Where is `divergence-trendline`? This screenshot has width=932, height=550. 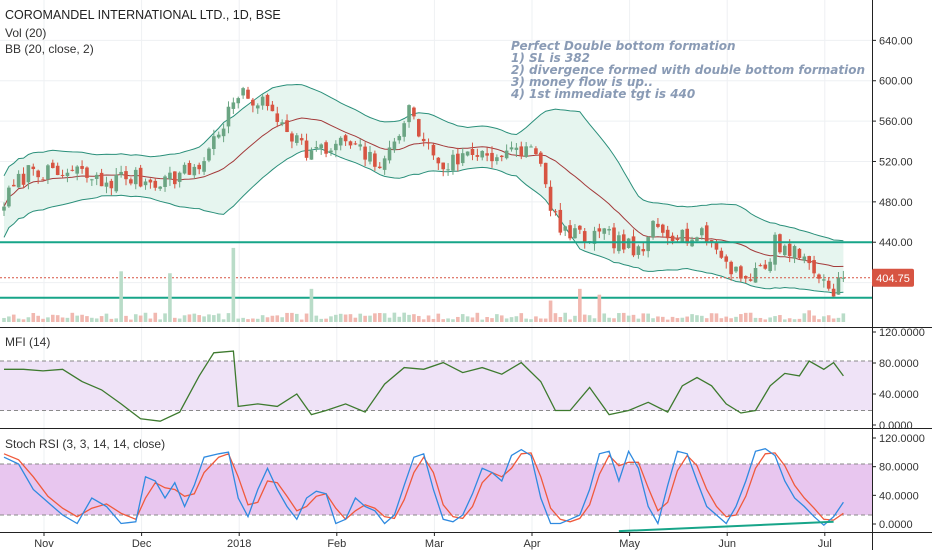 divergence-trendline is located at coordinates (726, 526).